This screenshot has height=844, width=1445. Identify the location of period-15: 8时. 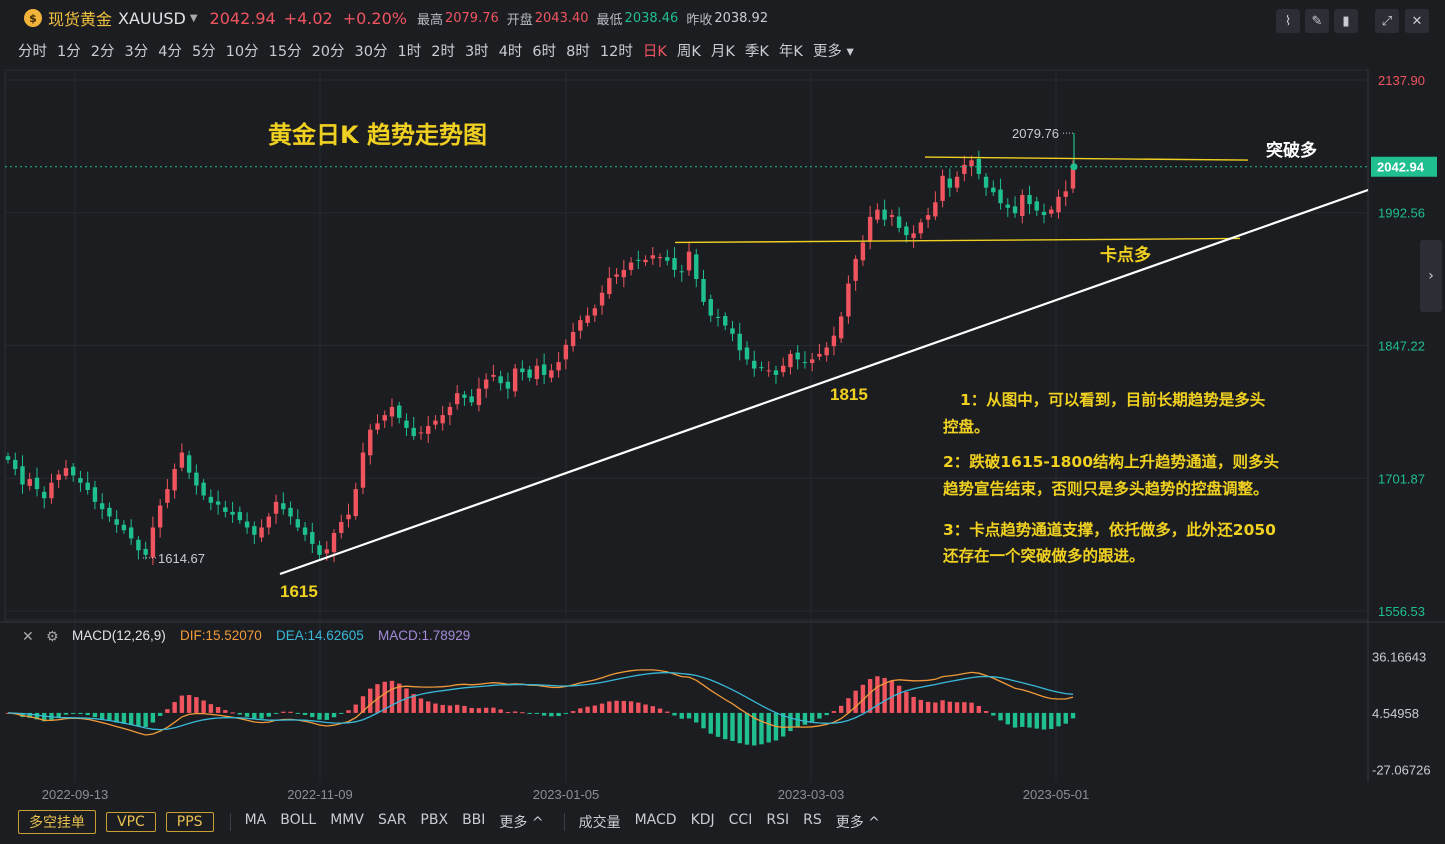
(578, 51).